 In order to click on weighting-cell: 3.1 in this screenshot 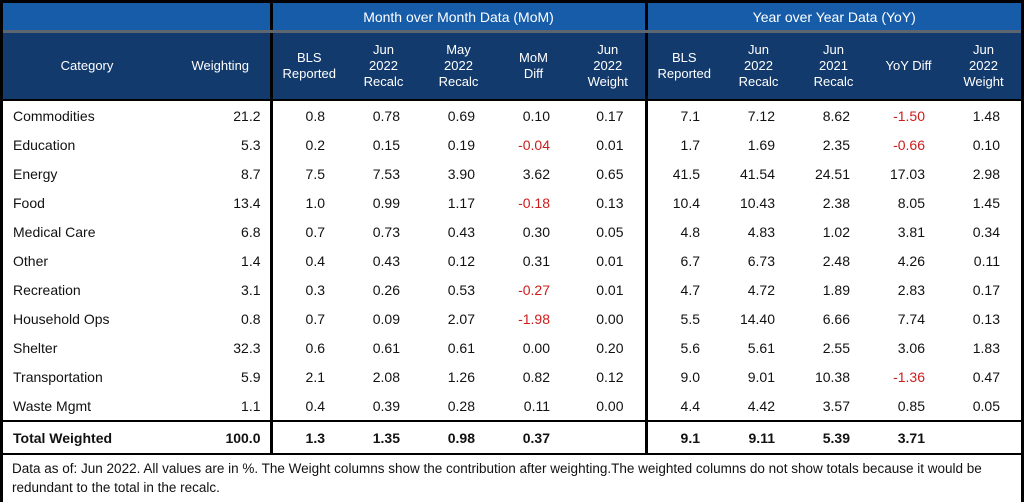, I will do `click(221, 289)`.